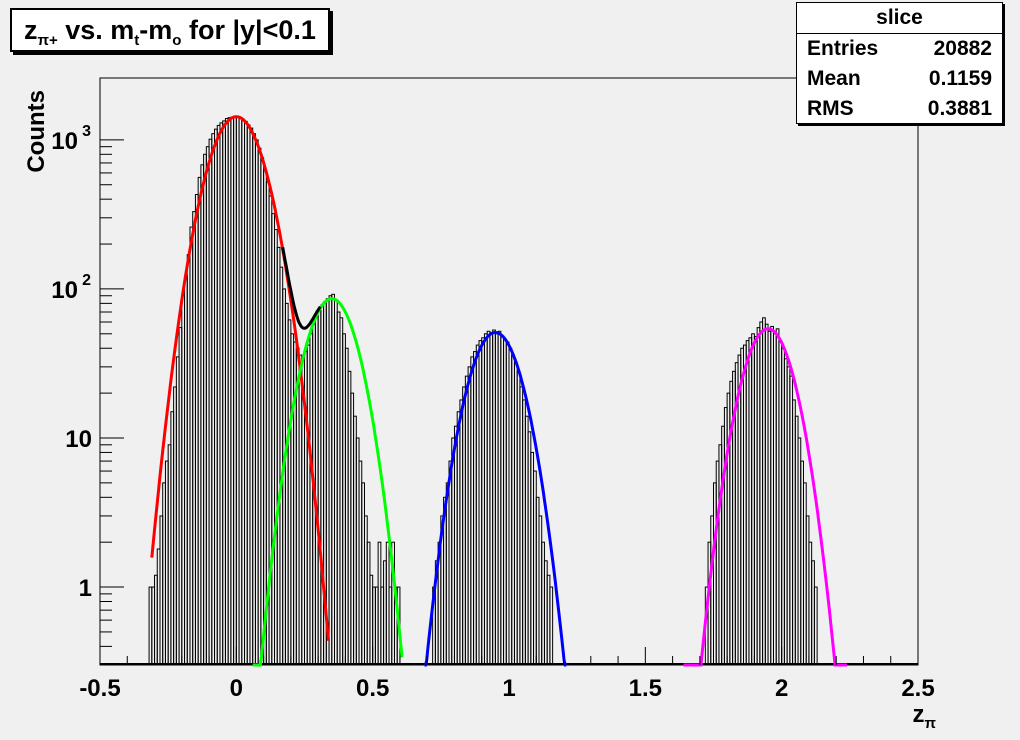 This screenshot has width=1020, height=740. Describe the element at coordinates (31, 30) in the screenshot. I see `title-z: z` at that location.